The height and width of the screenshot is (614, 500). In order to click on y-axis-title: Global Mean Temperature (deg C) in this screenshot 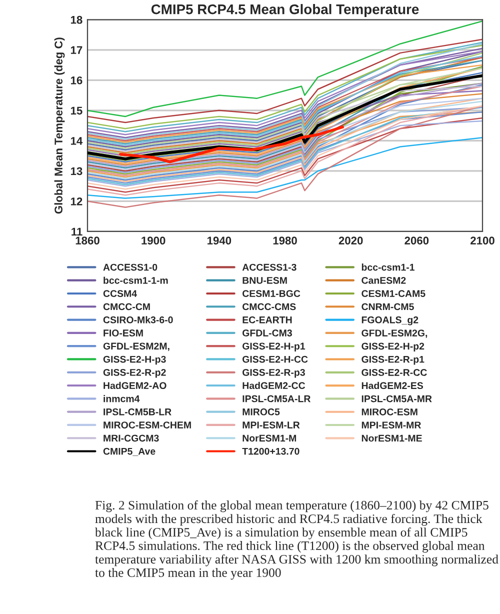, I will do `click(59, 126)`.